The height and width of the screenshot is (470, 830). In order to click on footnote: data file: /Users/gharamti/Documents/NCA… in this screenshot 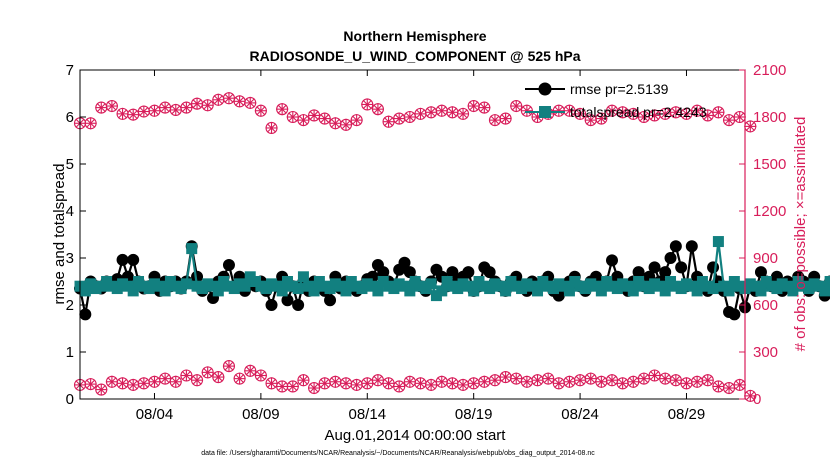, I will do `click(398, 453)`.